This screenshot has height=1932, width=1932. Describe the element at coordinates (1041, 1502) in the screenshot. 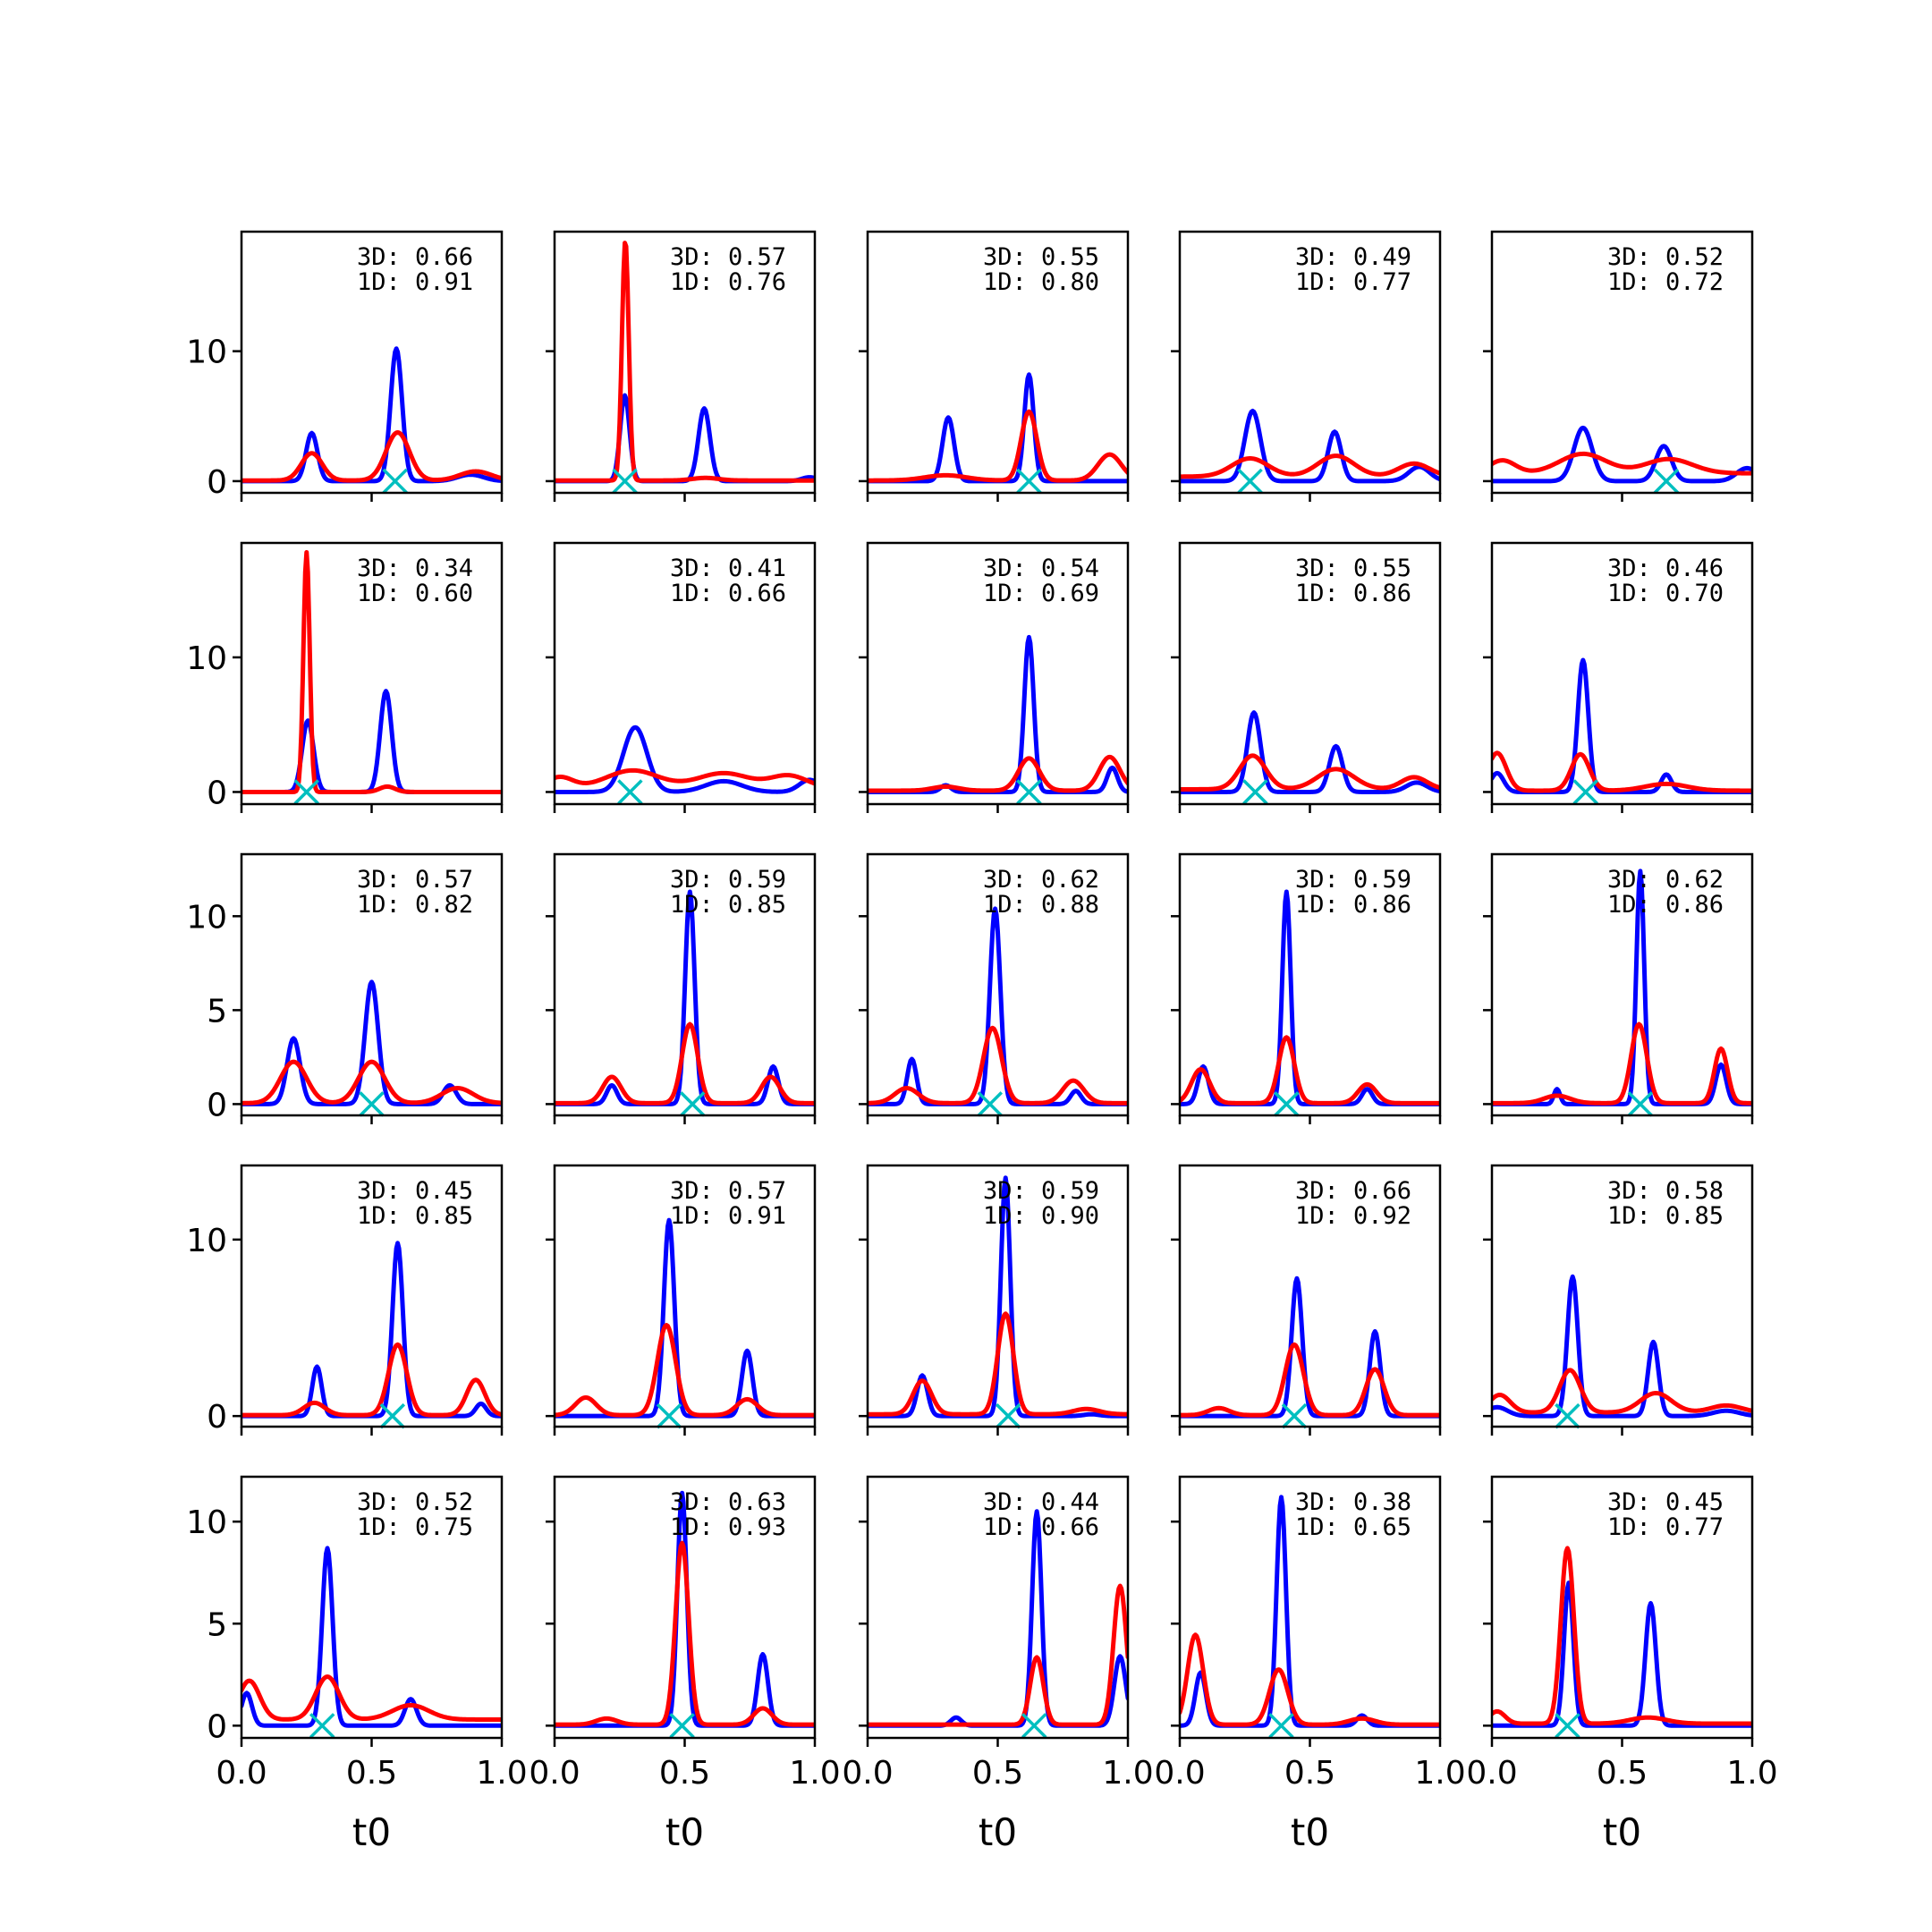

I see `score-3d-label: 3D: 0.44` at that location.